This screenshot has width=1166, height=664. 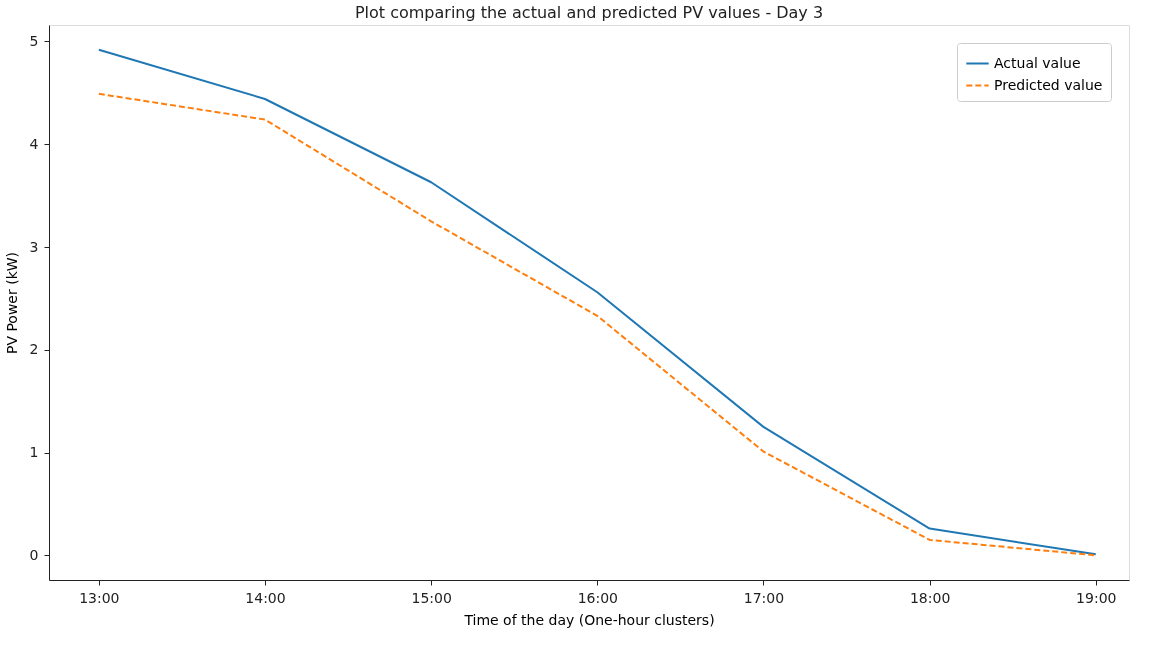 What do you see at coordinates (589, 12) in the screenshot?
I see `chart-title: Plot comparing the actual and predicted PV values - Day 3` at bounding box center [589, 12].